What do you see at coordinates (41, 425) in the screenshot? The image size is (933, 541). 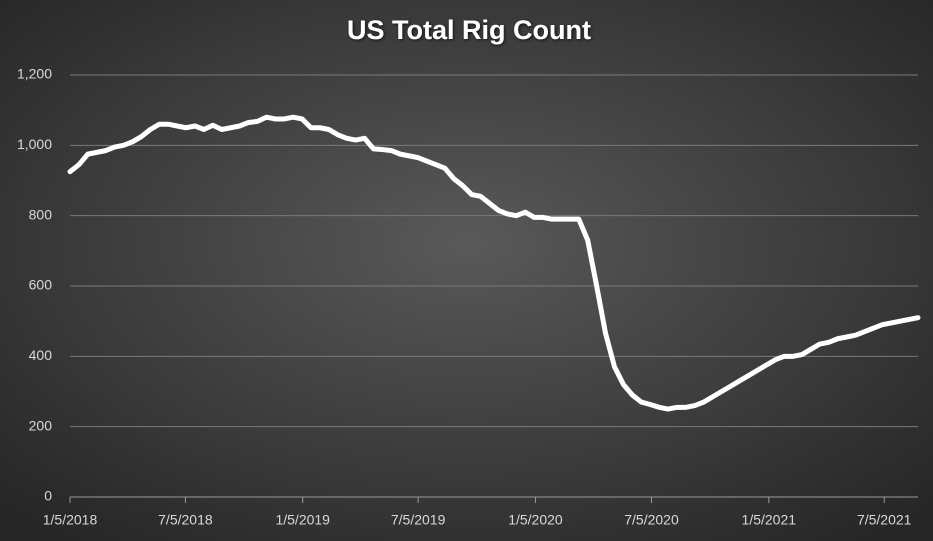 I see `y-tick-label: 200` at bounding box center [41, 425].